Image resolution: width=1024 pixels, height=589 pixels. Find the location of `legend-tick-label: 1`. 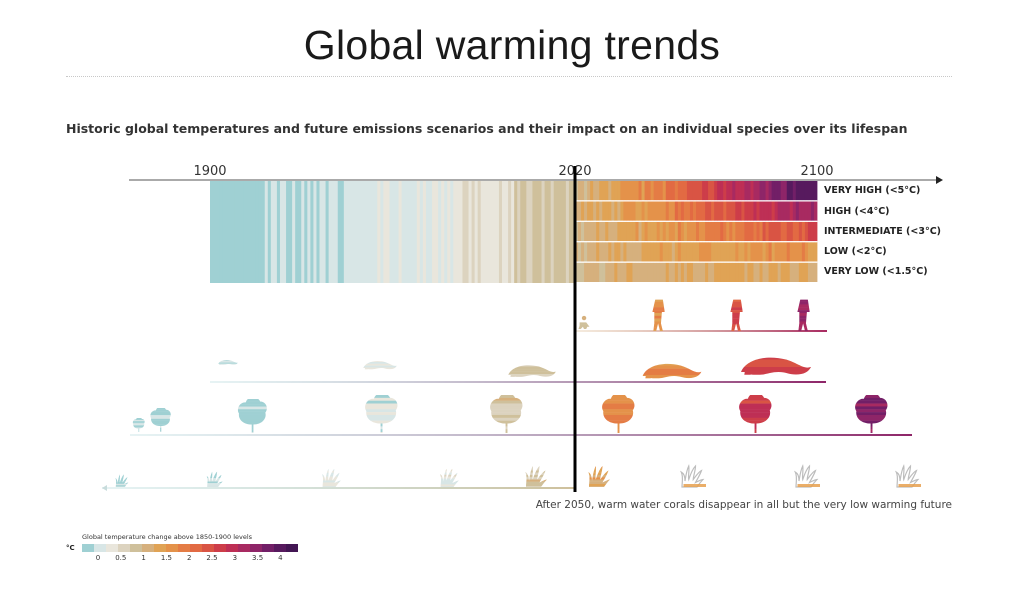

legend-tick-label: 1 is located at coordinates (143, 558).